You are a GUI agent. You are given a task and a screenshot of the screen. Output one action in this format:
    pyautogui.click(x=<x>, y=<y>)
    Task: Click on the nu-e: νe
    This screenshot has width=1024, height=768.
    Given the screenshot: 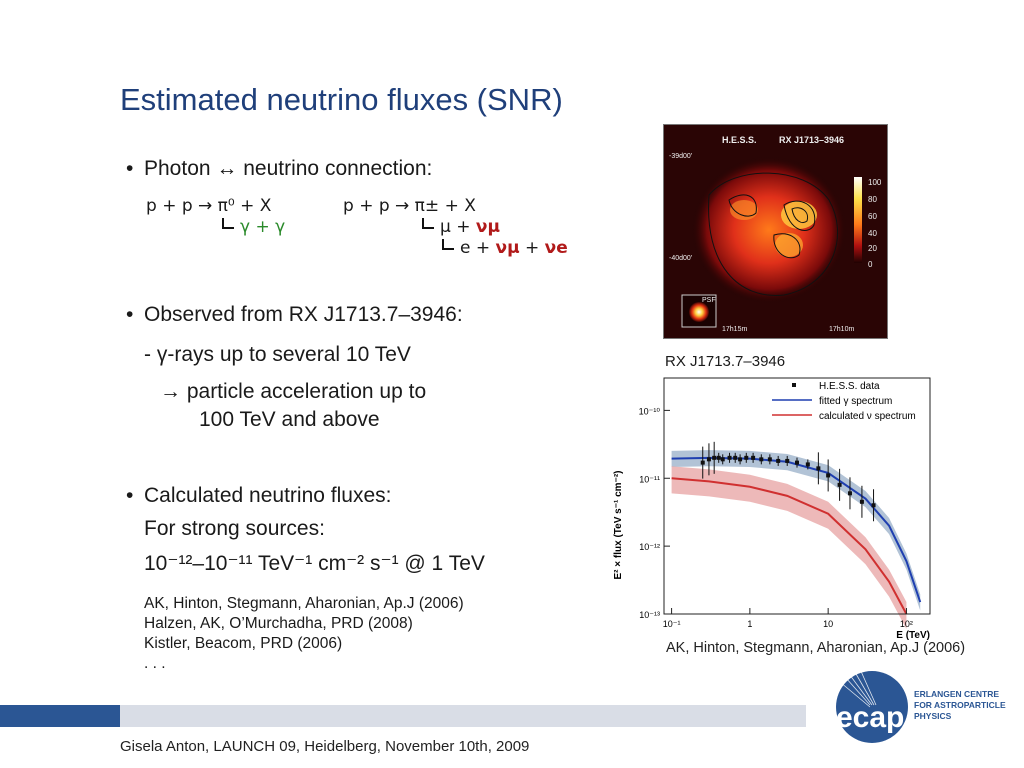 What is the action you would take?
    pyautogui.click(x=556, y=248)
    